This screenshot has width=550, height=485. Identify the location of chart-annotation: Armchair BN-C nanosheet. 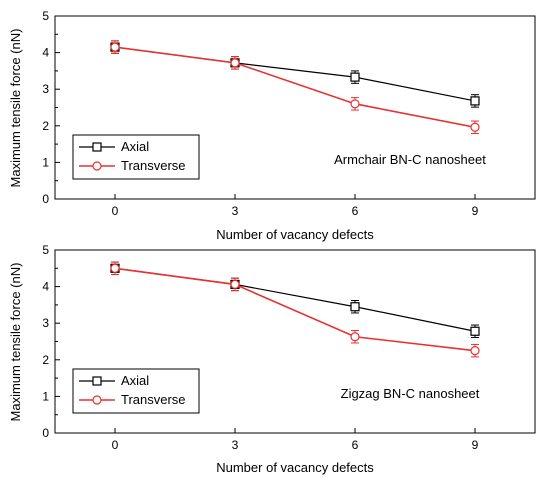
(410, 159).